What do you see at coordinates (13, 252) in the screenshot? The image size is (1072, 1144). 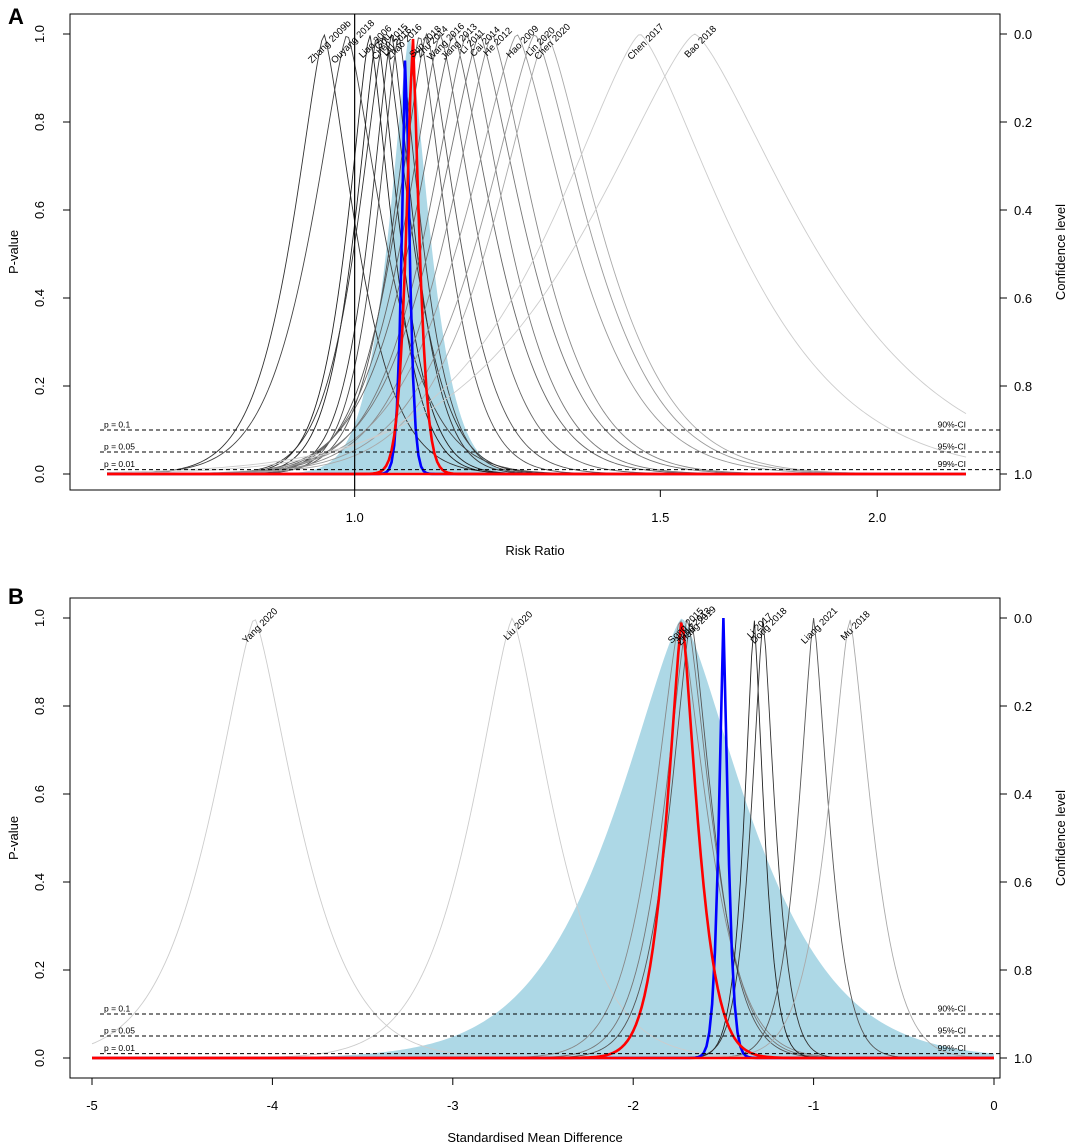 I see `y-axis-title-a: P-value` at bounding box center [13, 252].